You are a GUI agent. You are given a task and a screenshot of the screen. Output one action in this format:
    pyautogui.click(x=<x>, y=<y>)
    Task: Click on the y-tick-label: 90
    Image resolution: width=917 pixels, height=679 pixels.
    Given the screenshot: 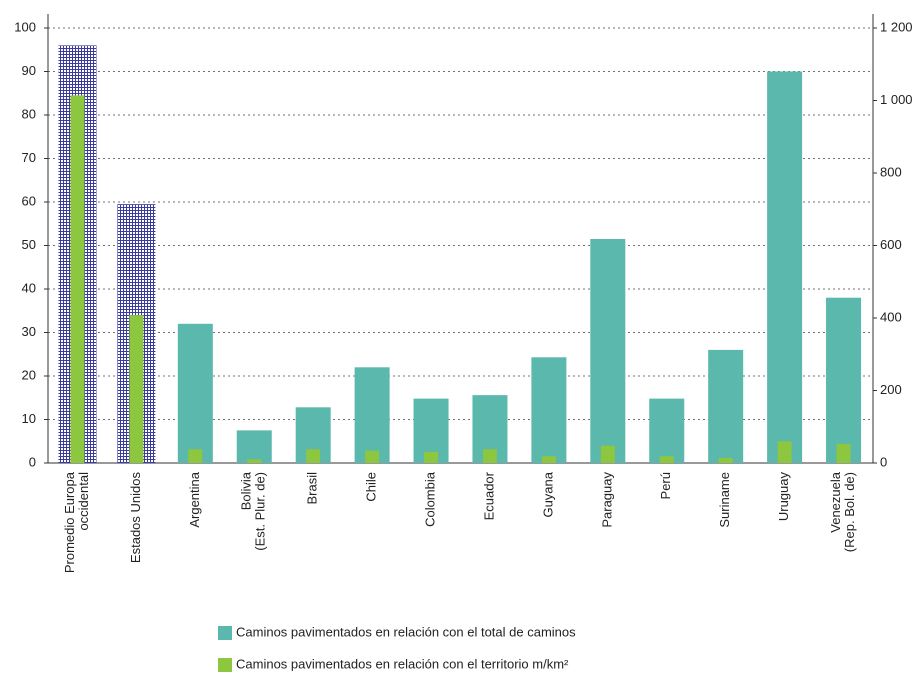 What is the action you would take?
    pyautogui.click(x=29, y=70)
    